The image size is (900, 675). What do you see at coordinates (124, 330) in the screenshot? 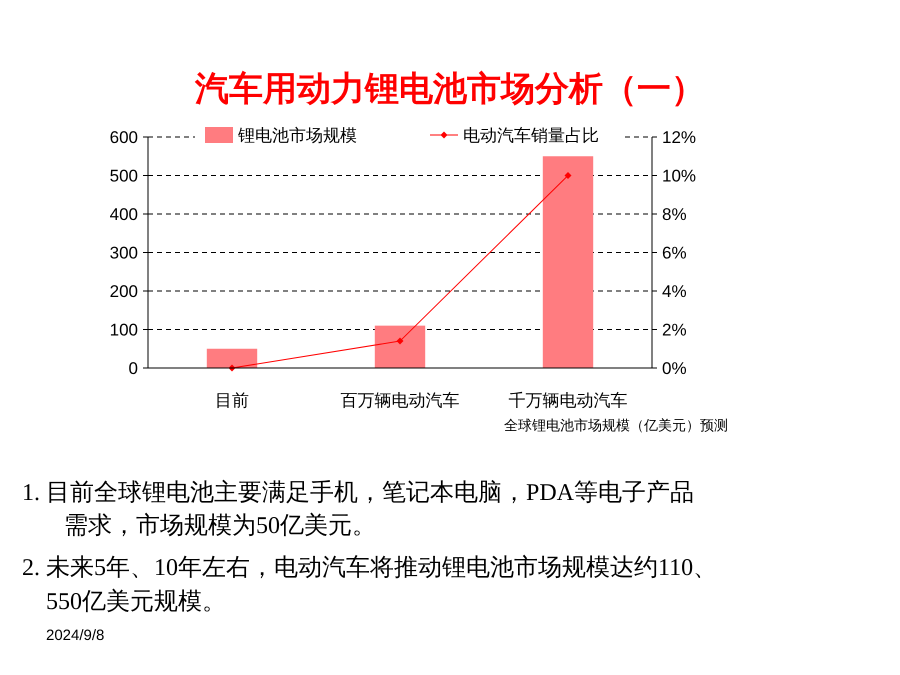
I see `y-tick-label: 100` at bounding box center [124, 330].